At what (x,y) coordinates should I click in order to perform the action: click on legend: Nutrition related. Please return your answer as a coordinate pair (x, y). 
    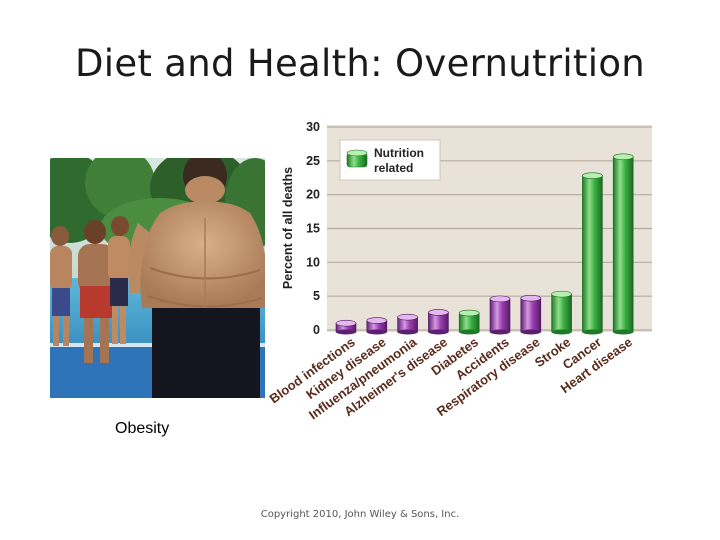
    Looking at the image, I should click on (390, 160).